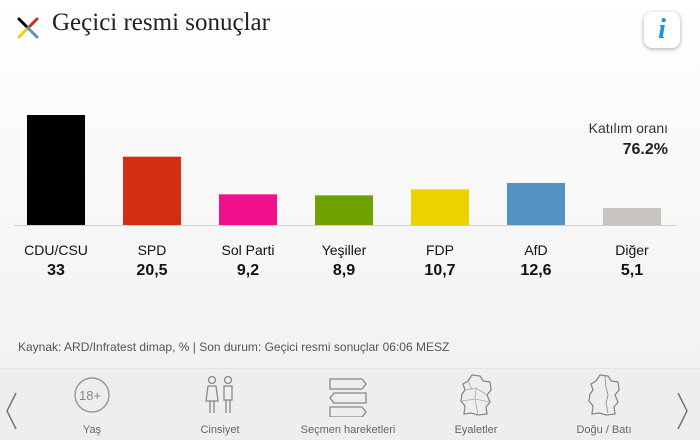 The width and height of the screenshot is (700, 440). What do you see at coordinates (151, 270) in the screenshot?
I see `value-label: 20,5` at bounding box center [151, 270].